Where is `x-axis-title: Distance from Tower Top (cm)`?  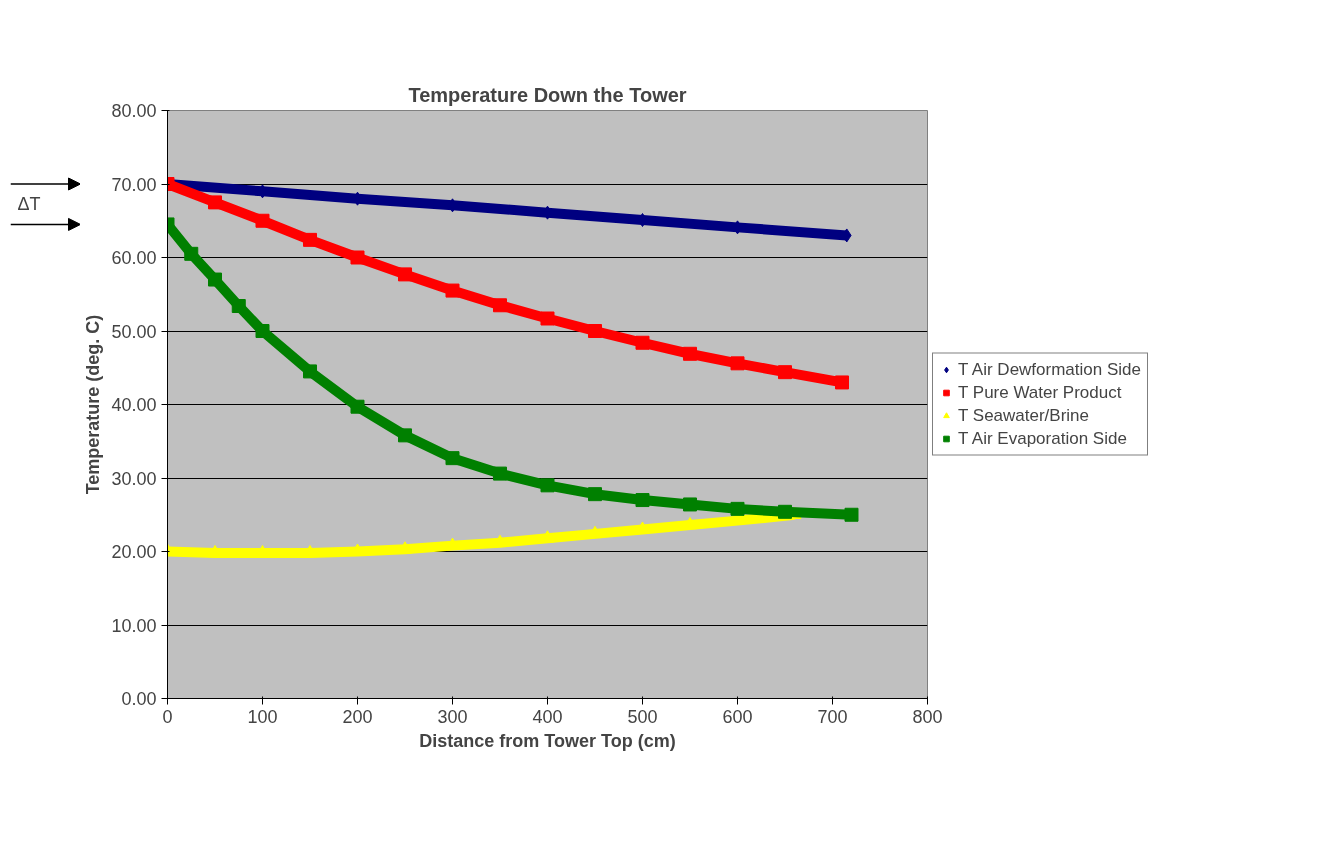
x-axis-title: Distance from Tower Top (cm) is located at coordinates (547, 740).